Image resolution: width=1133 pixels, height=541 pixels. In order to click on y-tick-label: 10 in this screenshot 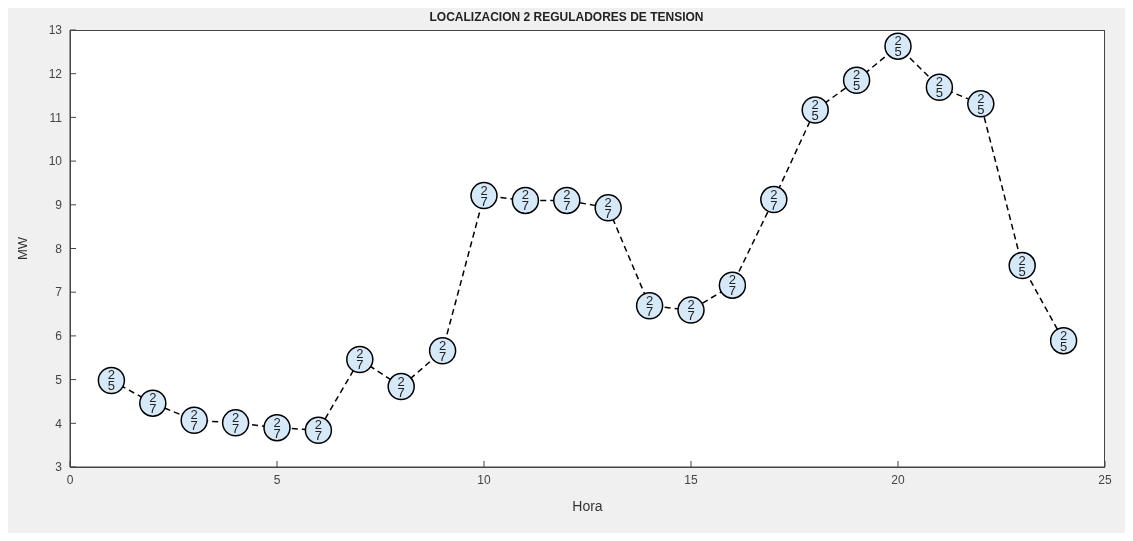, I will do `click(55, 161)`.